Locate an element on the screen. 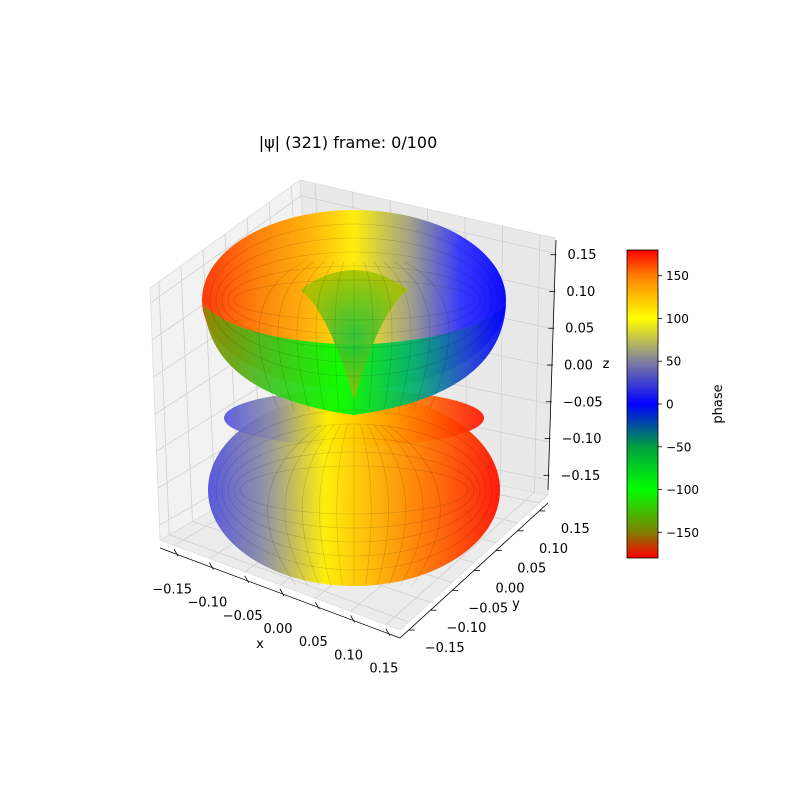 The height and width of the screenshot is (804, 800). colorbar-tick-label: −150 is located at coordinates (682, 533).